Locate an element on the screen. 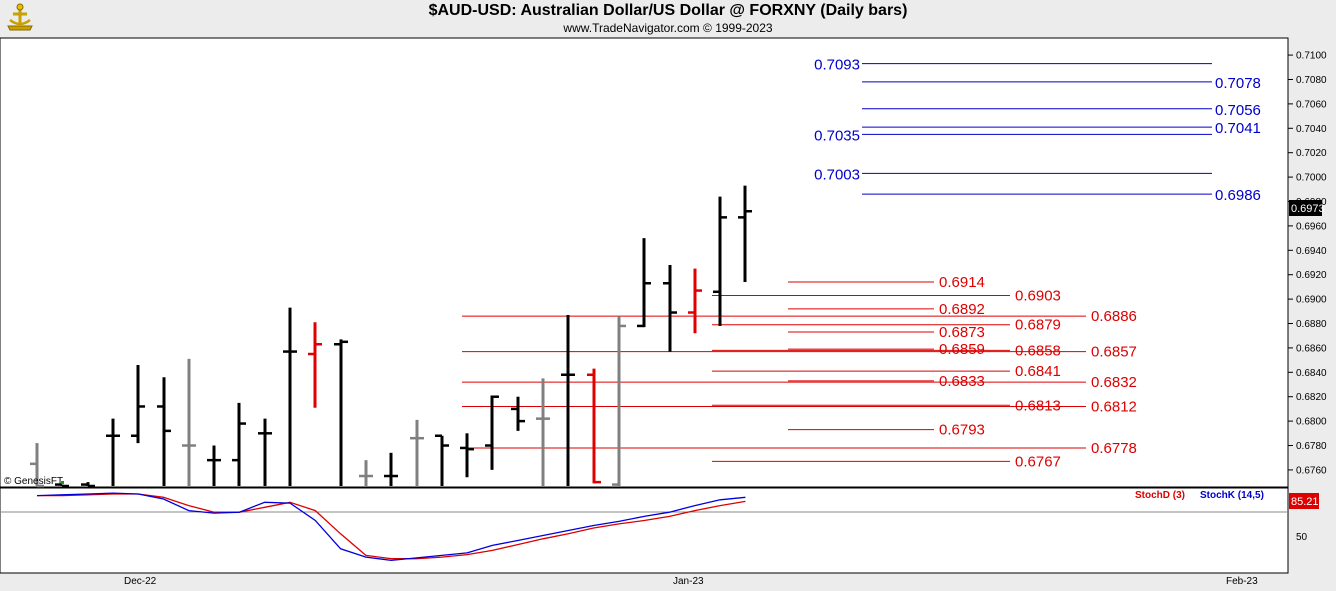 The width and height of the screenshot is (1336, 591). red-level-label: 0.6841 is located at coordinates (1038, 371).